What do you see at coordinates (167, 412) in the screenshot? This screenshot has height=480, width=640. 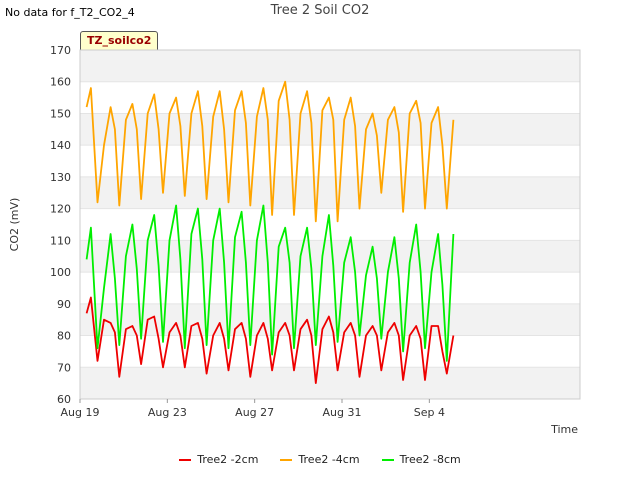 I see `x-tick-label: Aug 23` at bounding box center [167, 412].